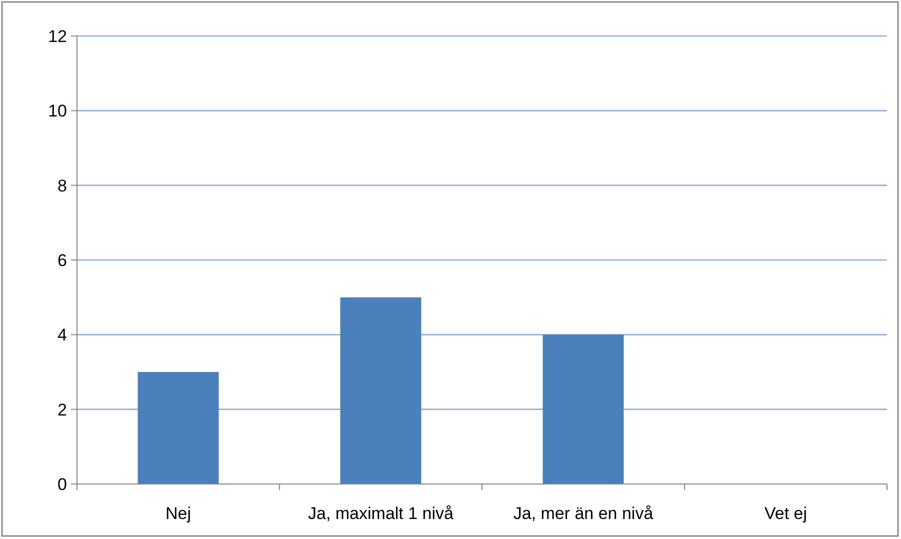 The image size is (901, 539). What do you see at coordinates (62, 260) in the screenshot?
I see `y-tick-label: 6` at bounding box center [62, 260].